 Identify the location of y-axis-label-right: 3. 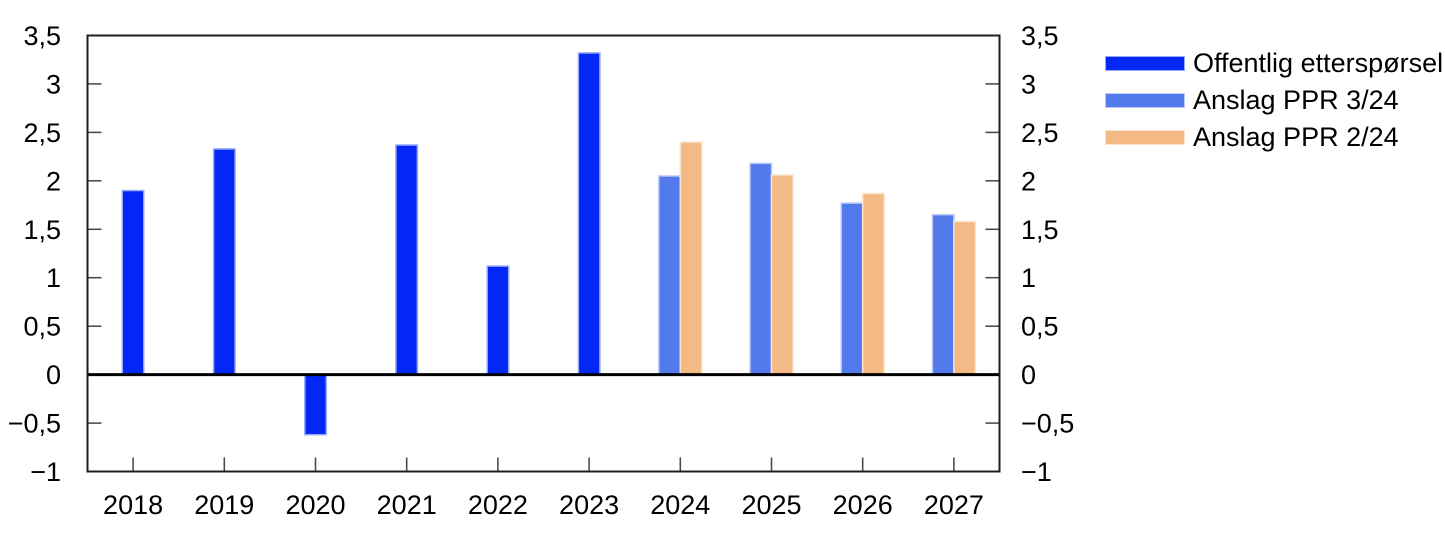
(1028, 84).